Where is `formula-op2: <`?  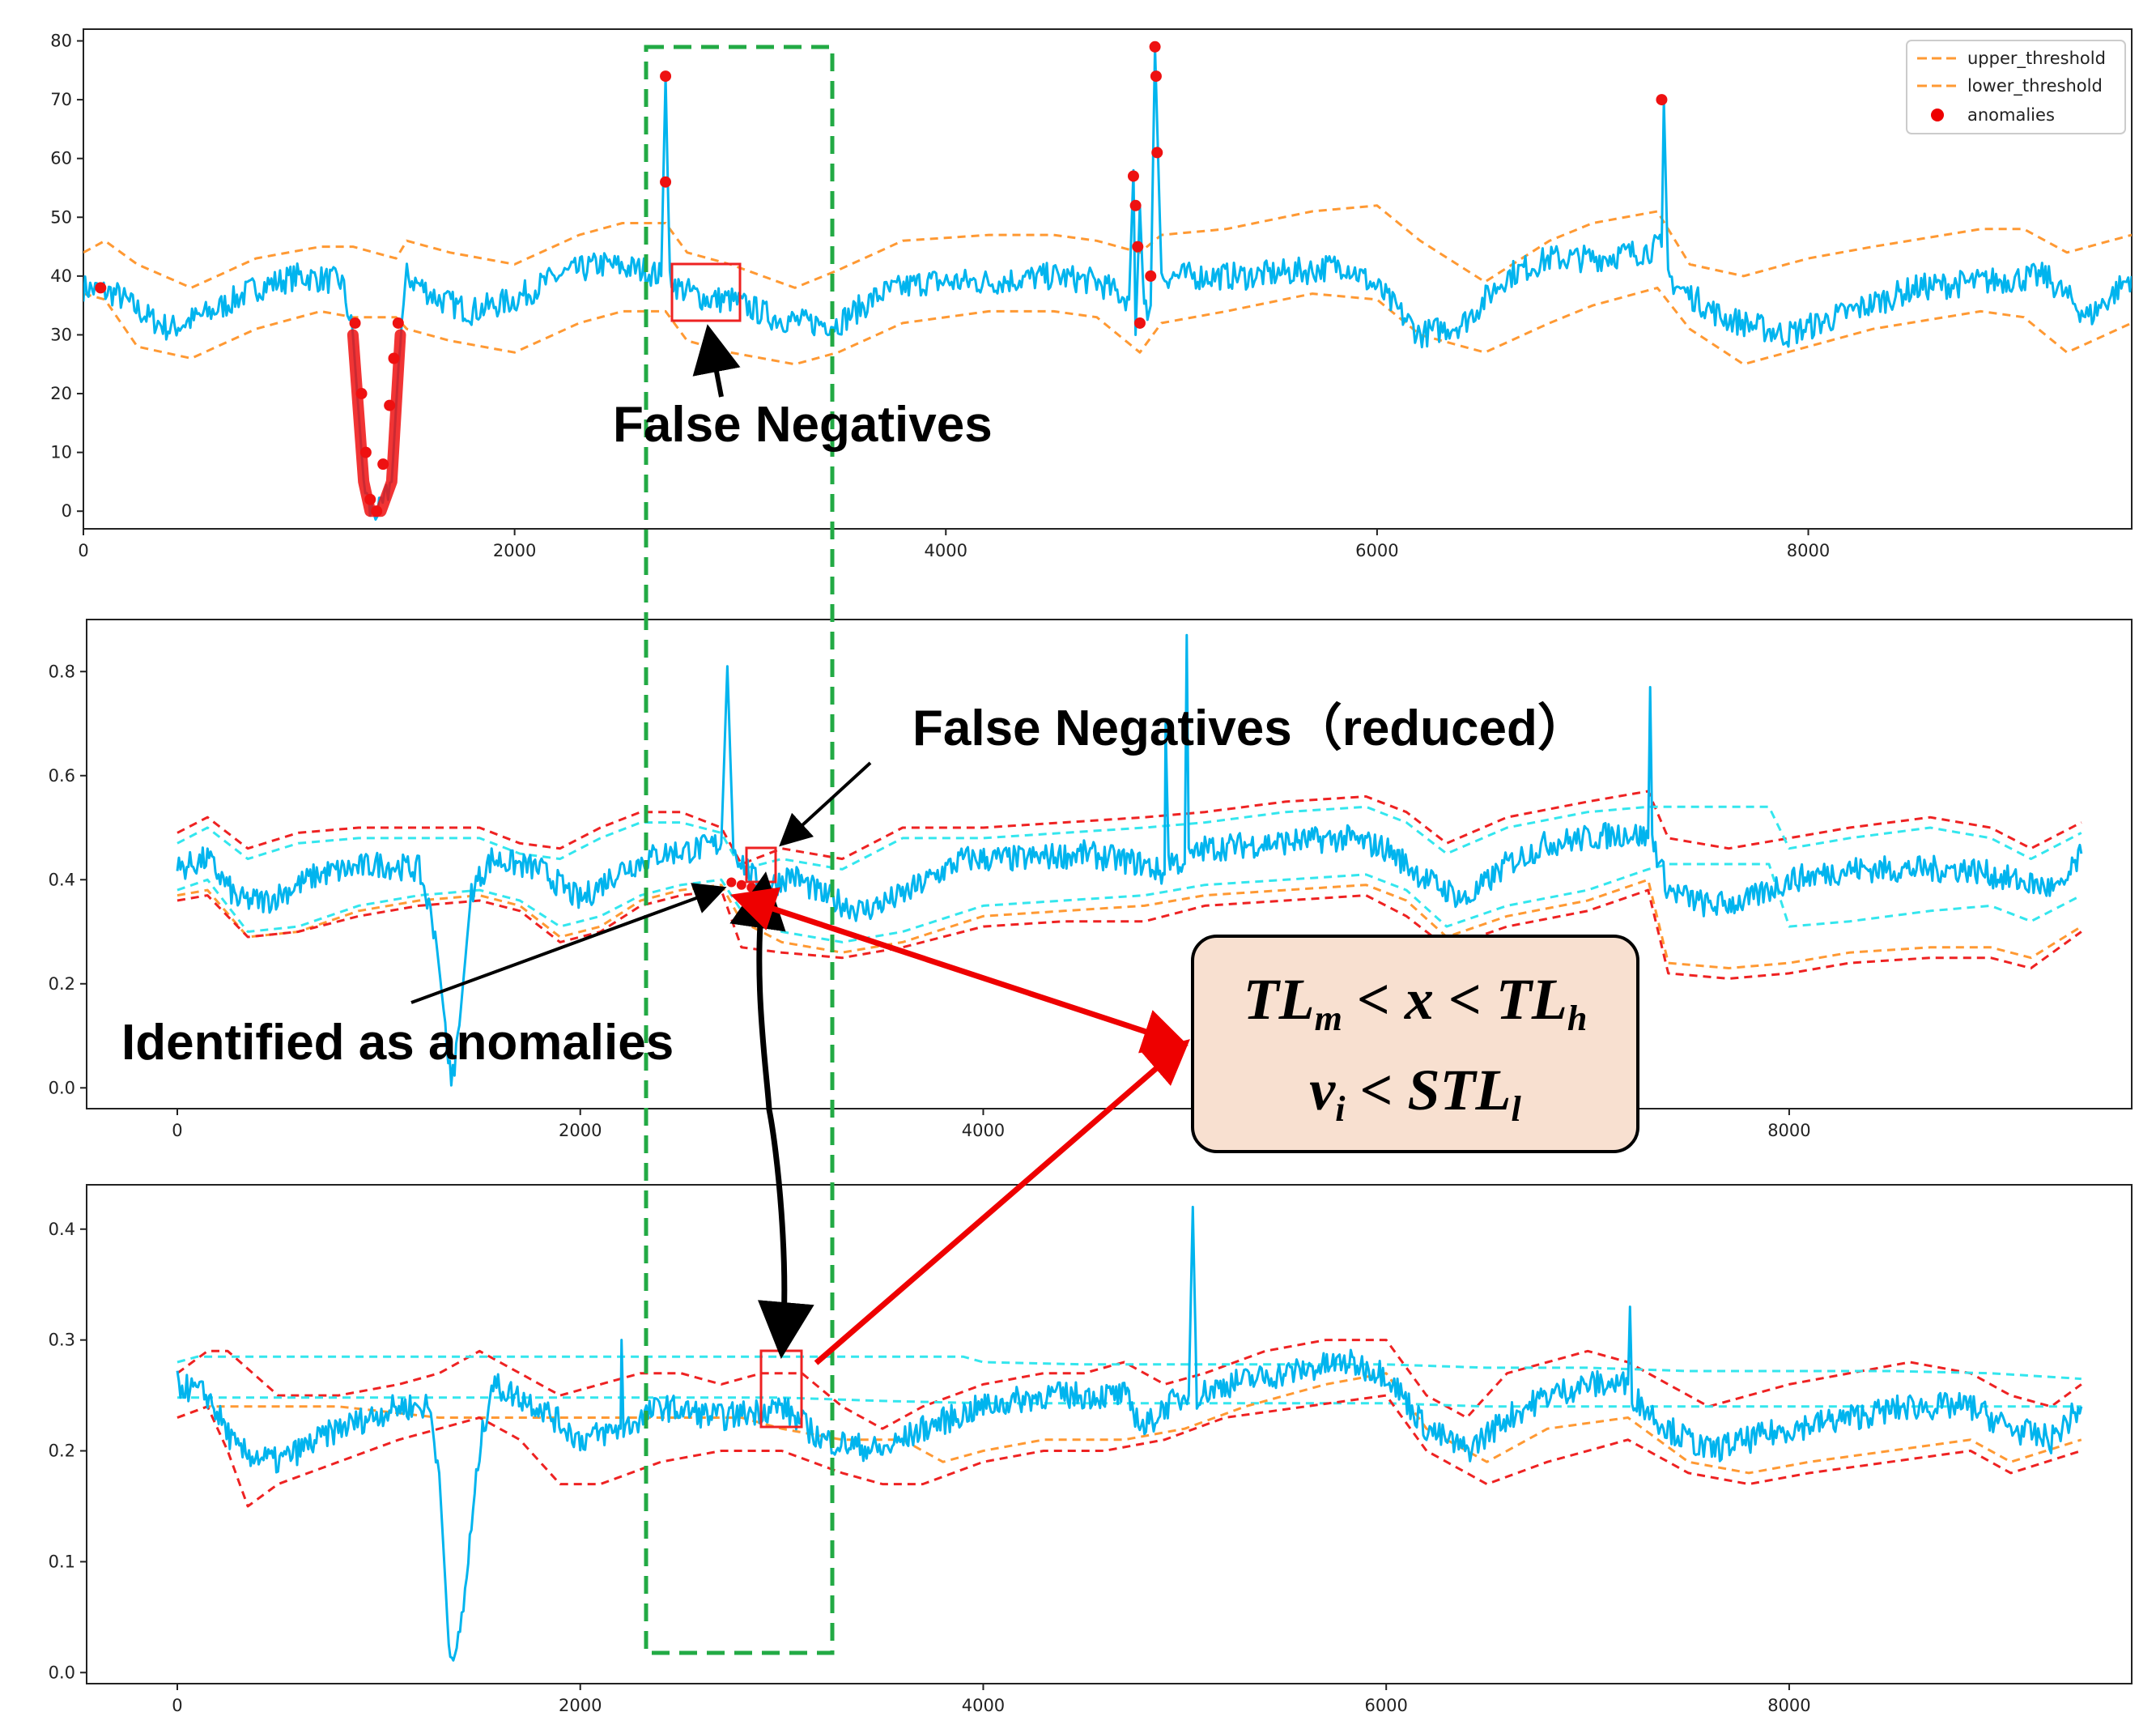
formula-op2: < is located at coordinates (1465, 1000).